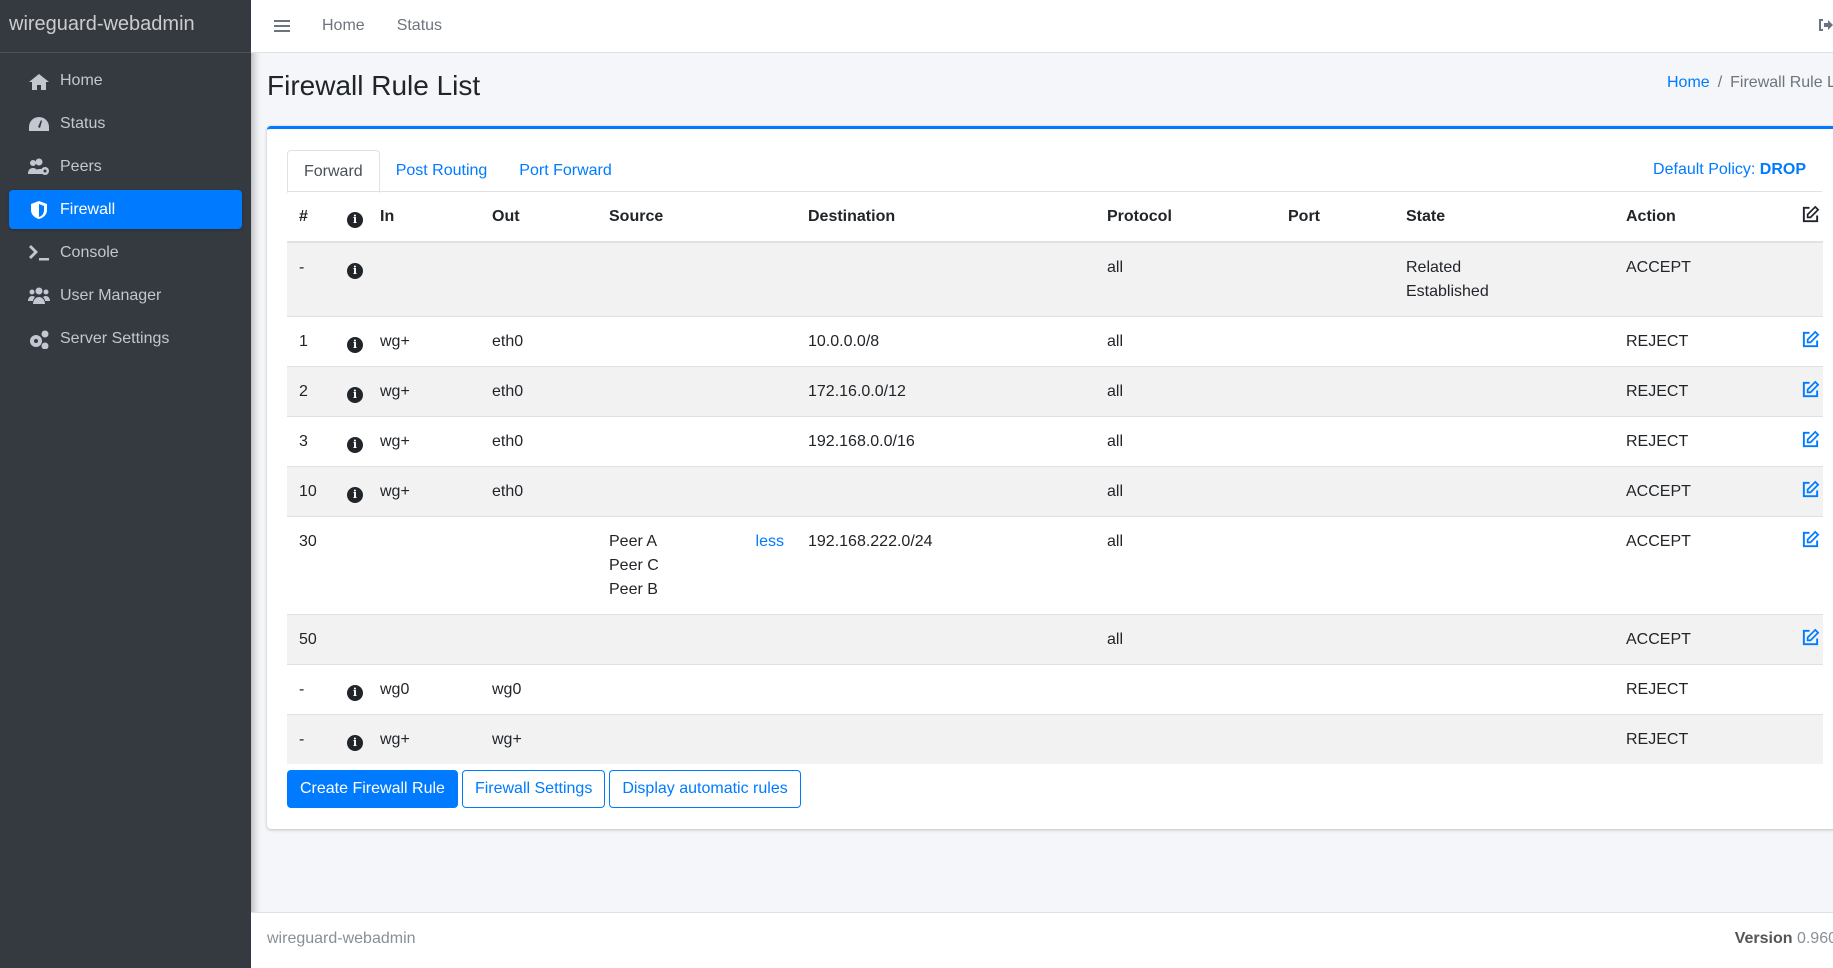  I want to click on home-icon, so click(39, 81).